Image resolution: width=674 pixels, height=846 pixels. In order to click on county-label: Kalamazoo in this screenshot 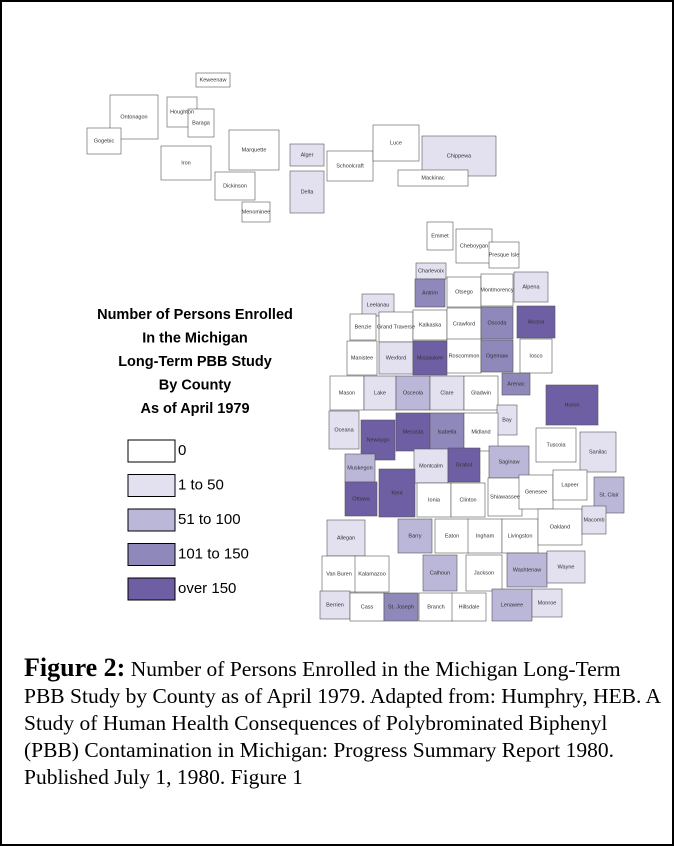, I will do `click(372, 574)`.